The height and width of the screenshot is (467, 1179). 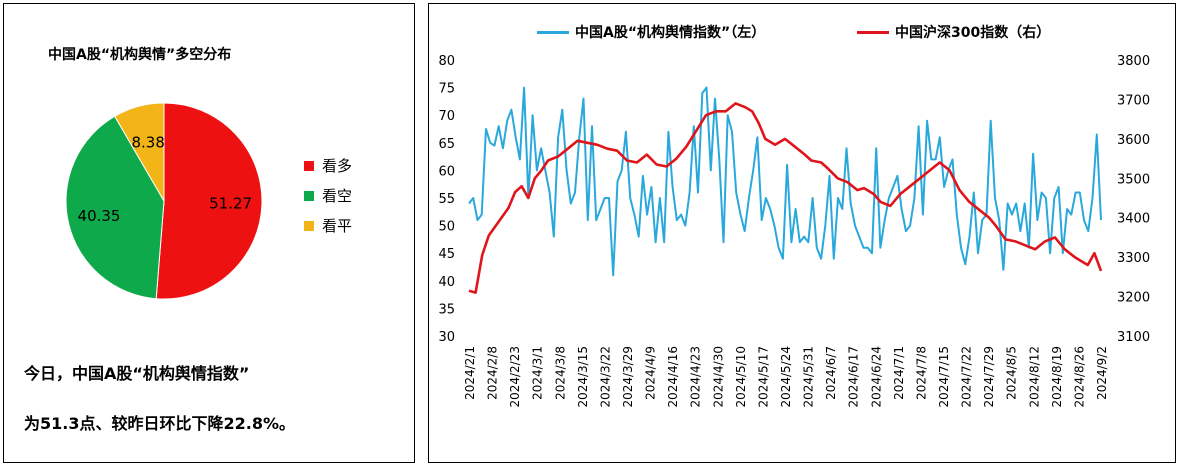 I want to click on y-right-tick-label: 3800, so click(x=1133, y=61).